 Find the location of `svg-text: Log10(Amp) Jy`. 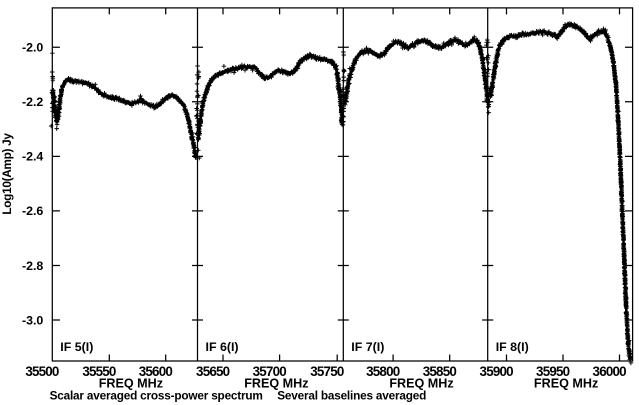

svg-text: Log10(Amp) Jy is located at coordinates (7, 174).